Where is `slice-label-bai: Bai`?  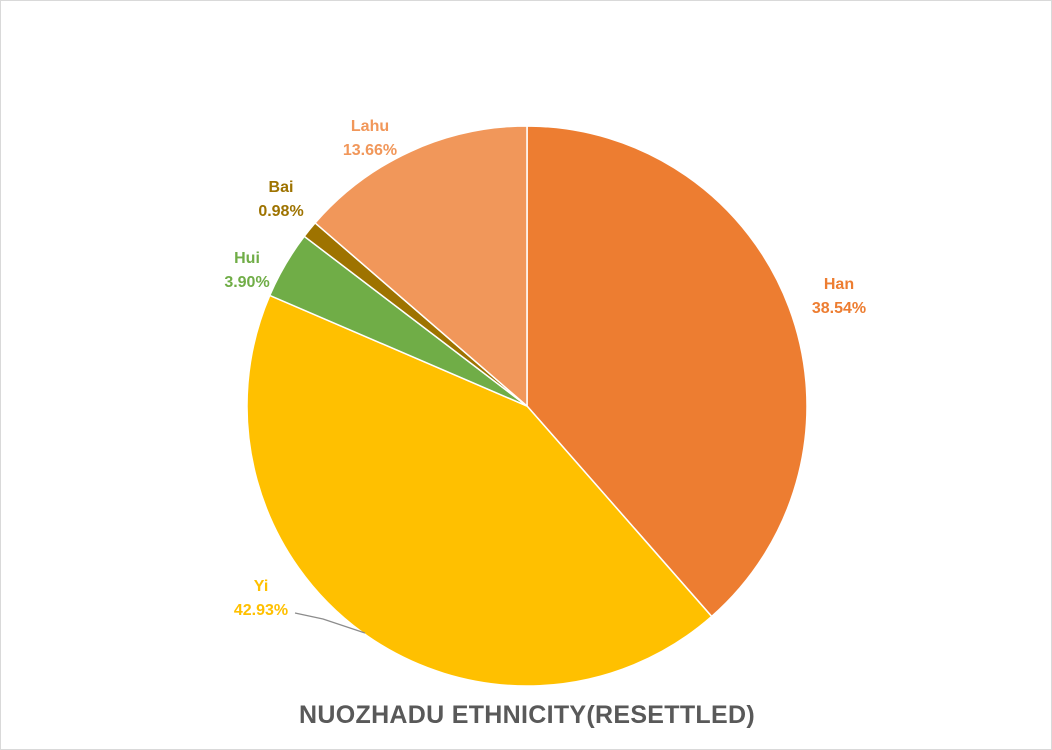 slice-label-bai: Bai is located at coordinates (281, 187).